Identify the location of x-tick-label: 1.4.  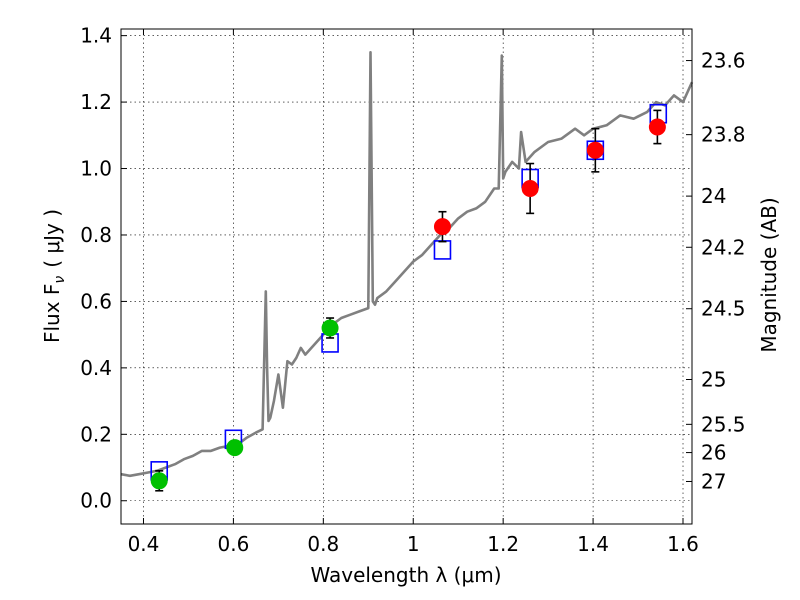
(593, 544).